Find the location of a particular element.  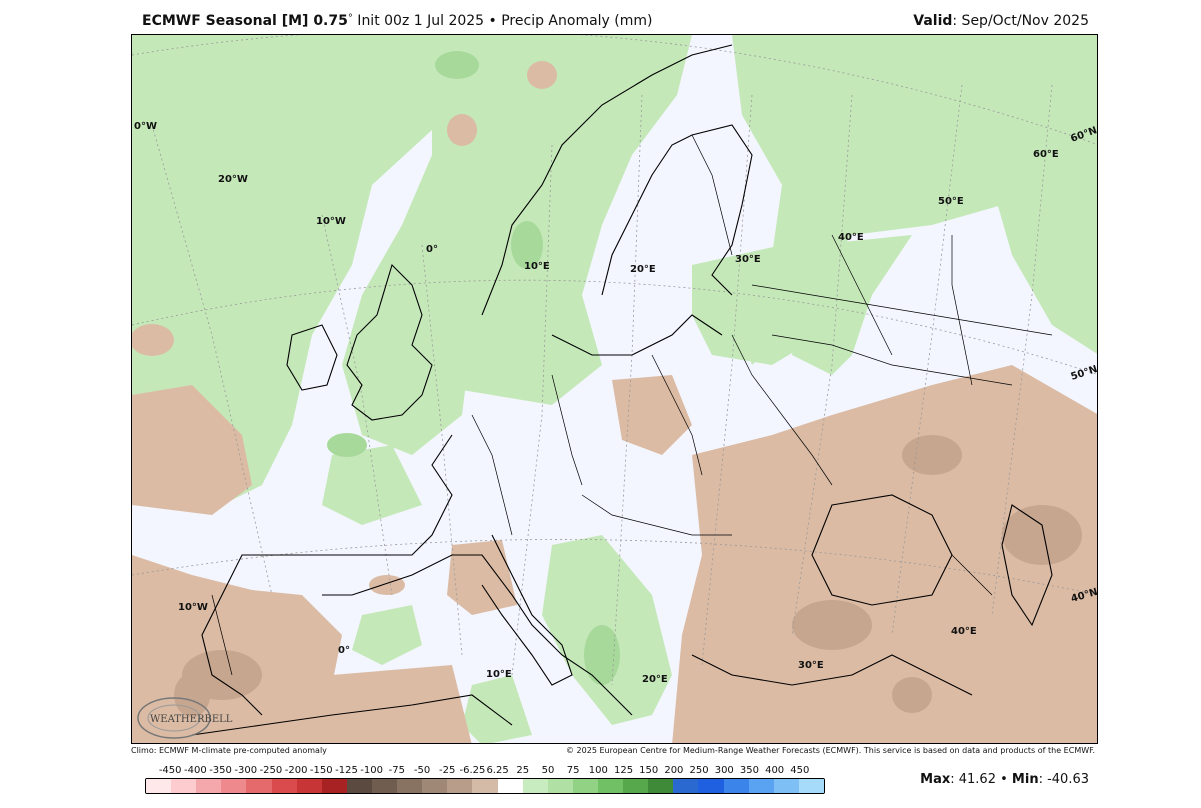

dry-core-caspian is located at coordinates (932, 455).